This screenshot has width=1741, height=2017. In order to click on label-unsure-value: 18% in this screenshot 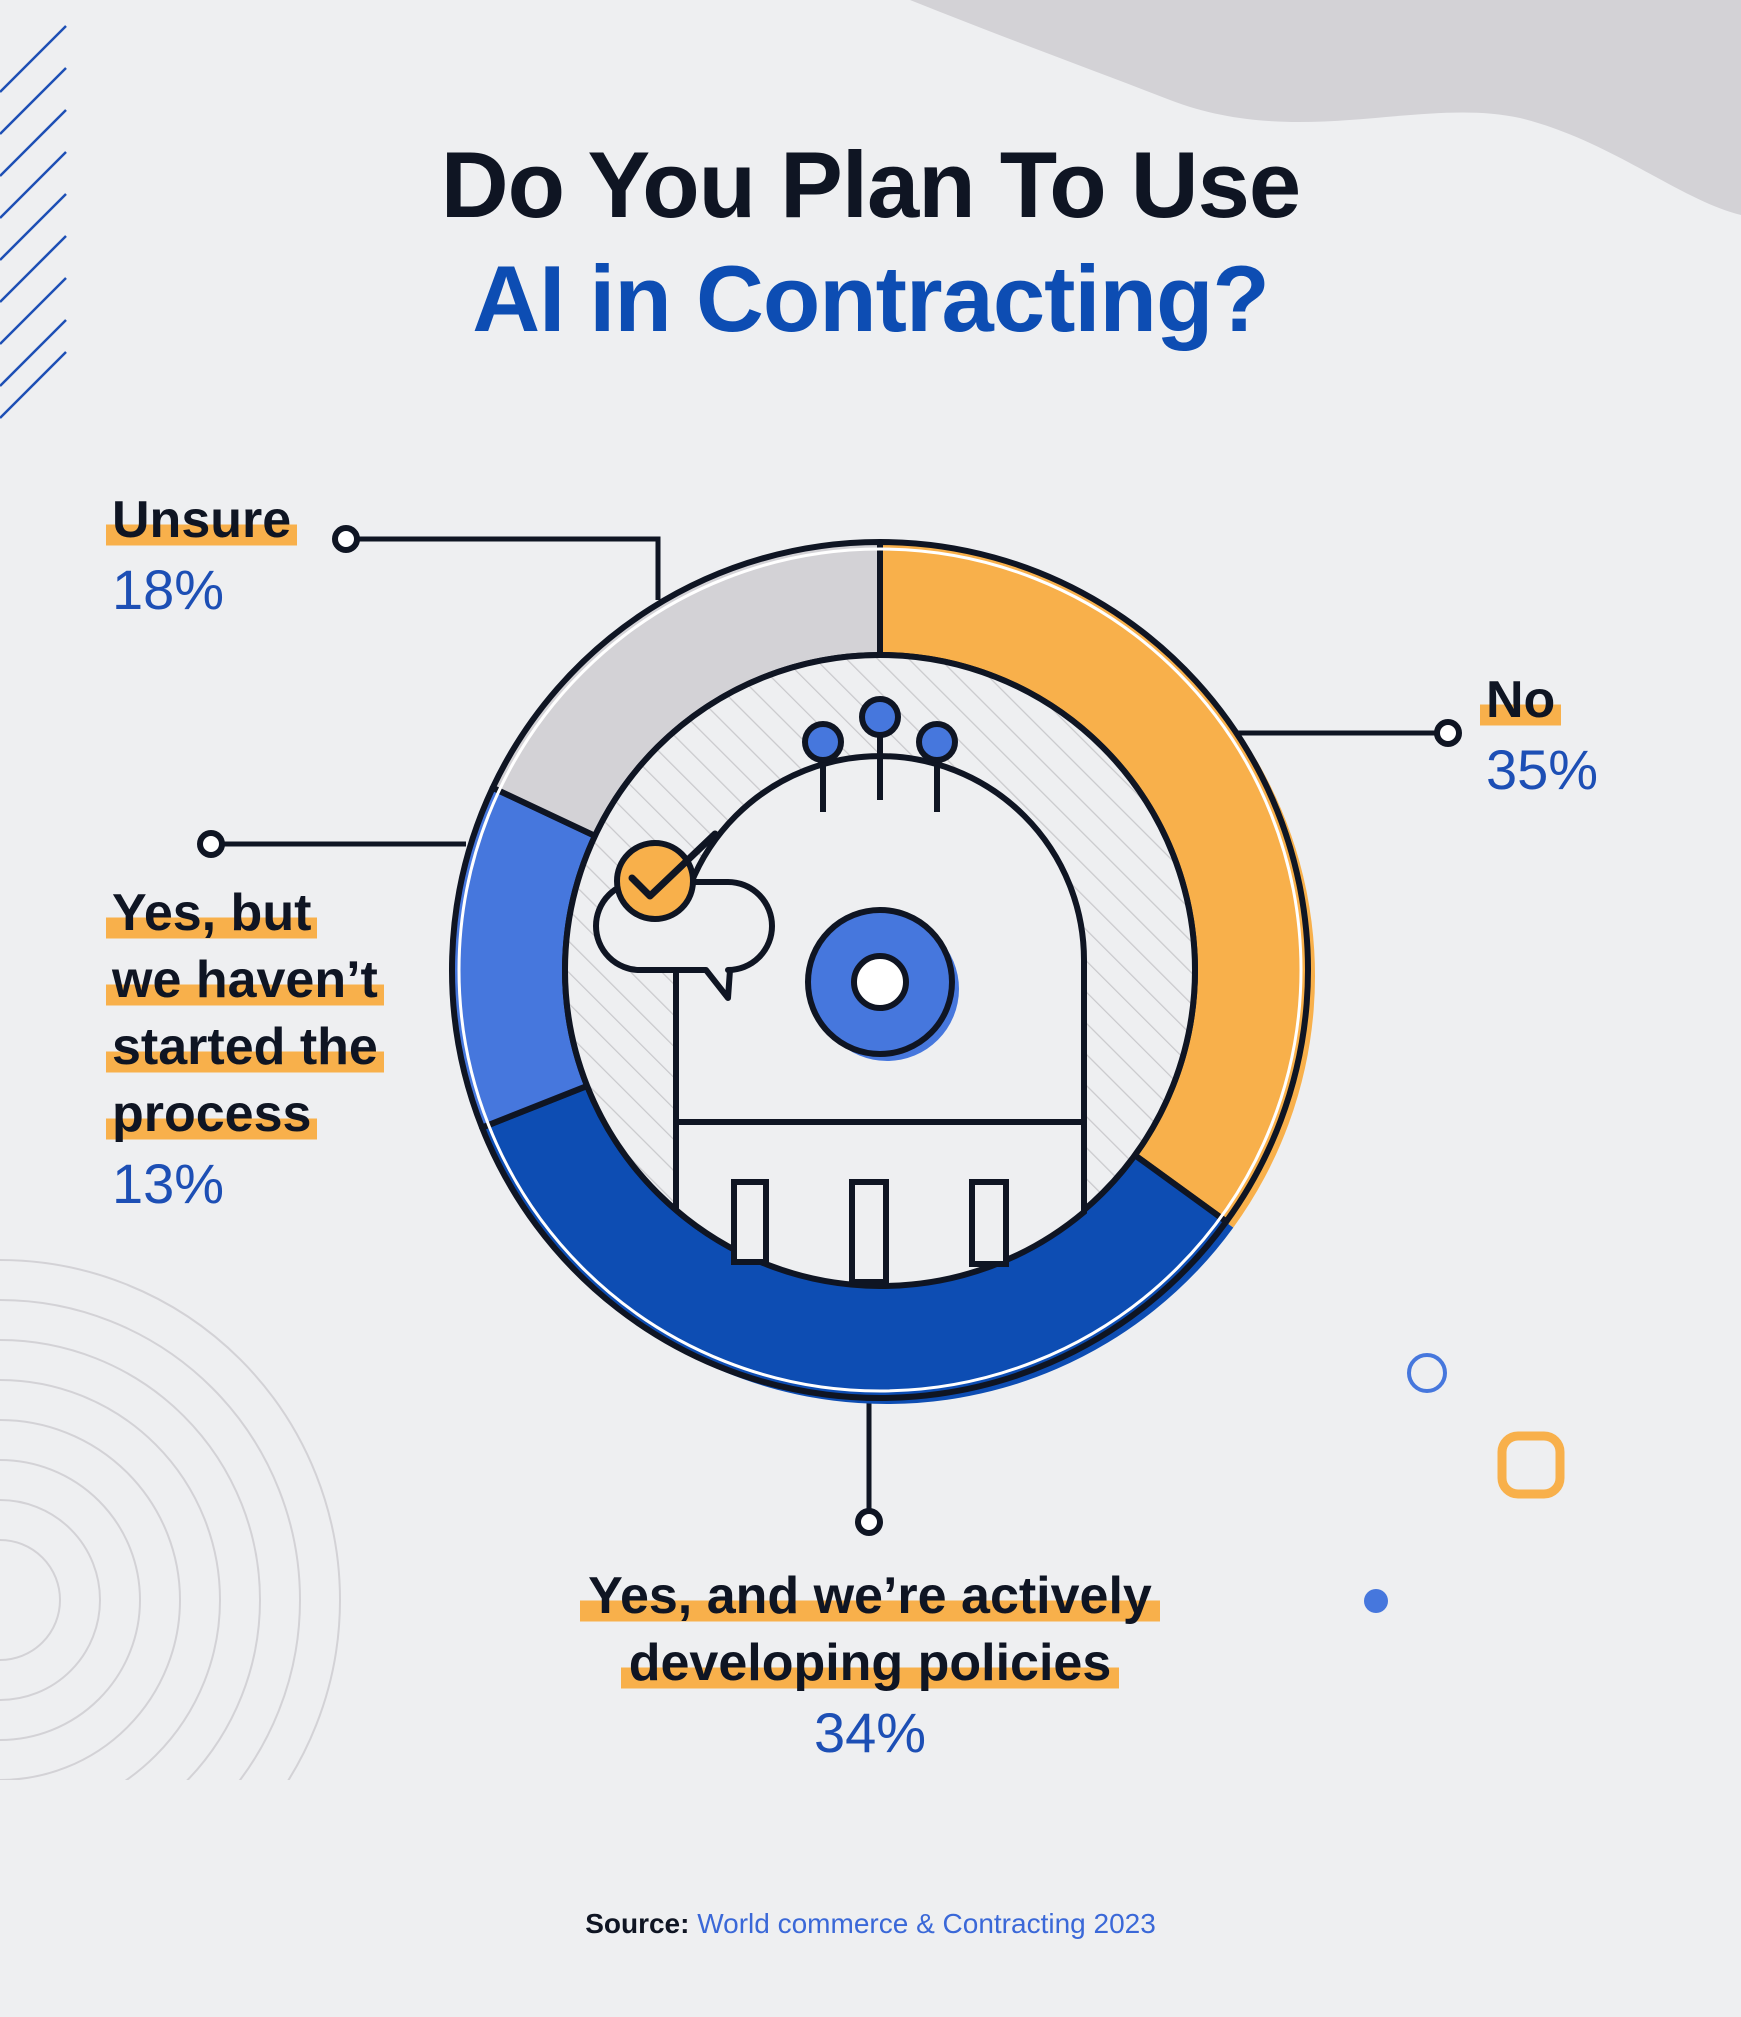, I will do `click(168, 589)`.